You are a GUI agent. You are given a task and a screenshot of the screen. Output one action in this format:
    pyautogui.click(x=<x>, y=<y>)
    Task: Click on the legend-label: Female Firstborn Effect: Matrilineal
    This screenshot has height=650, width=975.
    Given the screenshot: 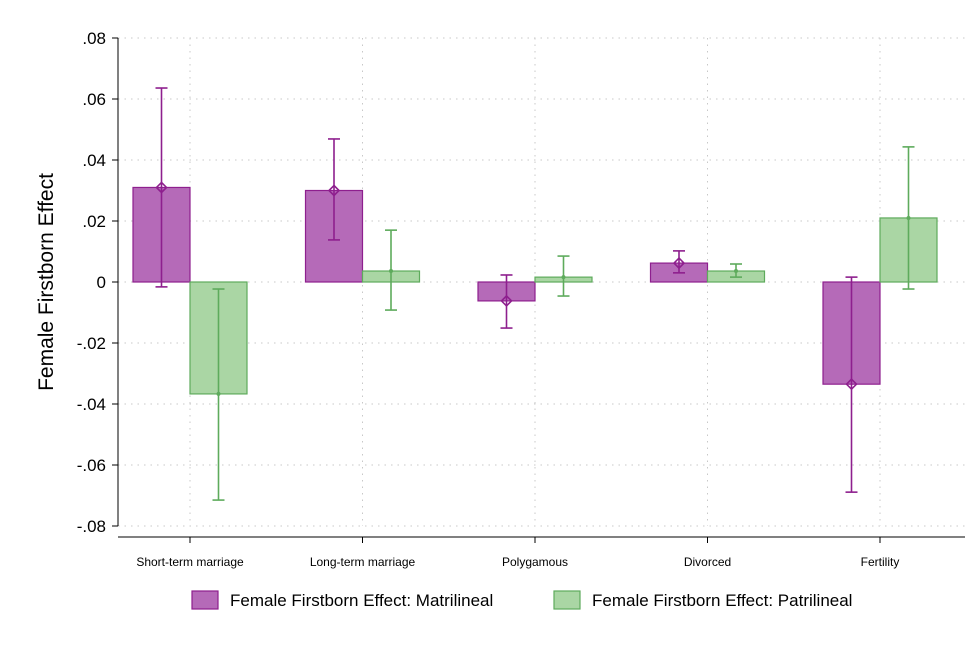 What is the action you would take?
    pyautogui.click(x=361, y=600)
    